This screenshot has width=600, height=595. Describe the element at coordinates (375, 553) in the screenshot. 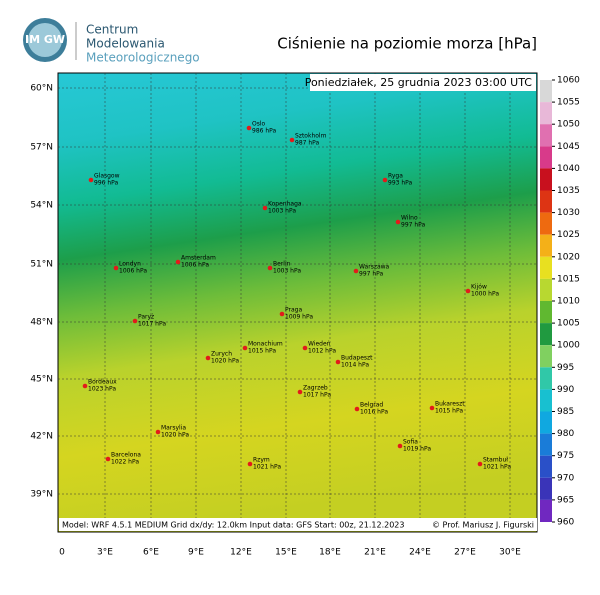

I see `lon-label: 21°E` at that location.